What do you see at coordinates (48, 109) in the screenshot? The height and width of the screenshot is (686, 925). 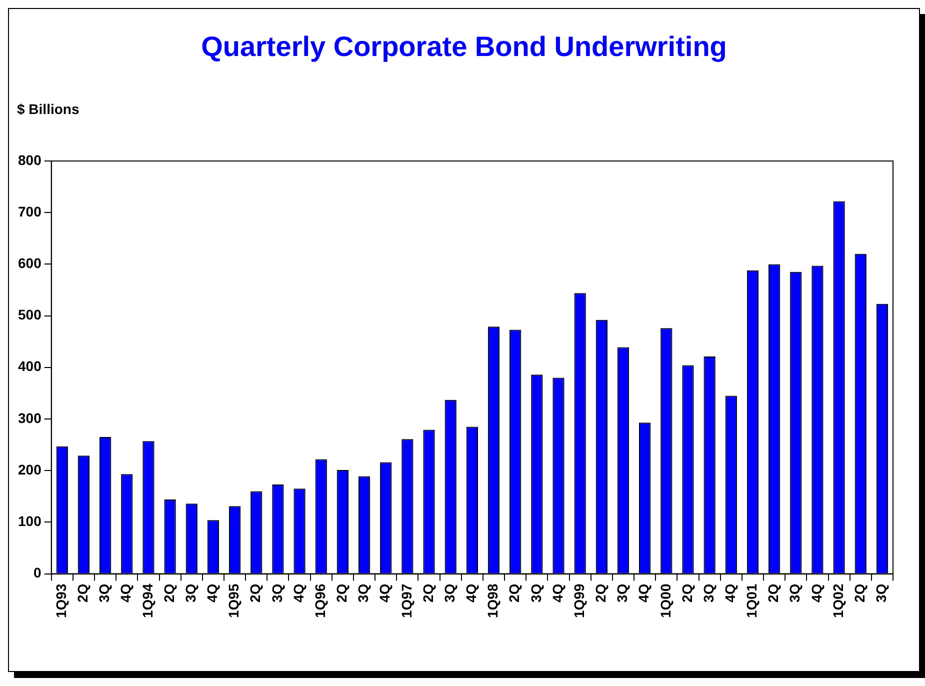 I see `y-axis-title: $ Billions` at bounding box center [48, 109].